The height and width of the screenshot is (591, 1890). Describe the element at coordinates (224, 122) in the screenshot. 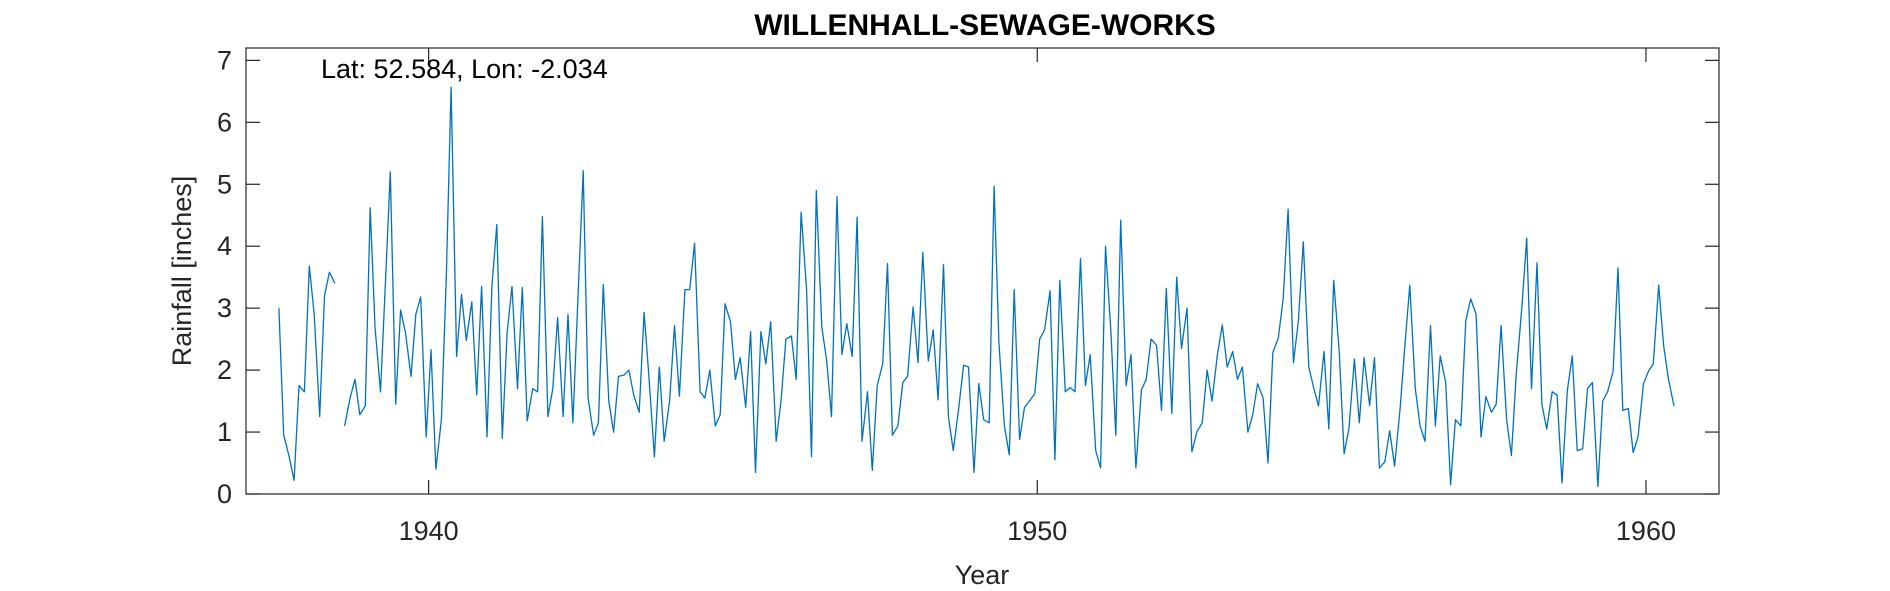

I see `y-tick-label: 6` at that location.